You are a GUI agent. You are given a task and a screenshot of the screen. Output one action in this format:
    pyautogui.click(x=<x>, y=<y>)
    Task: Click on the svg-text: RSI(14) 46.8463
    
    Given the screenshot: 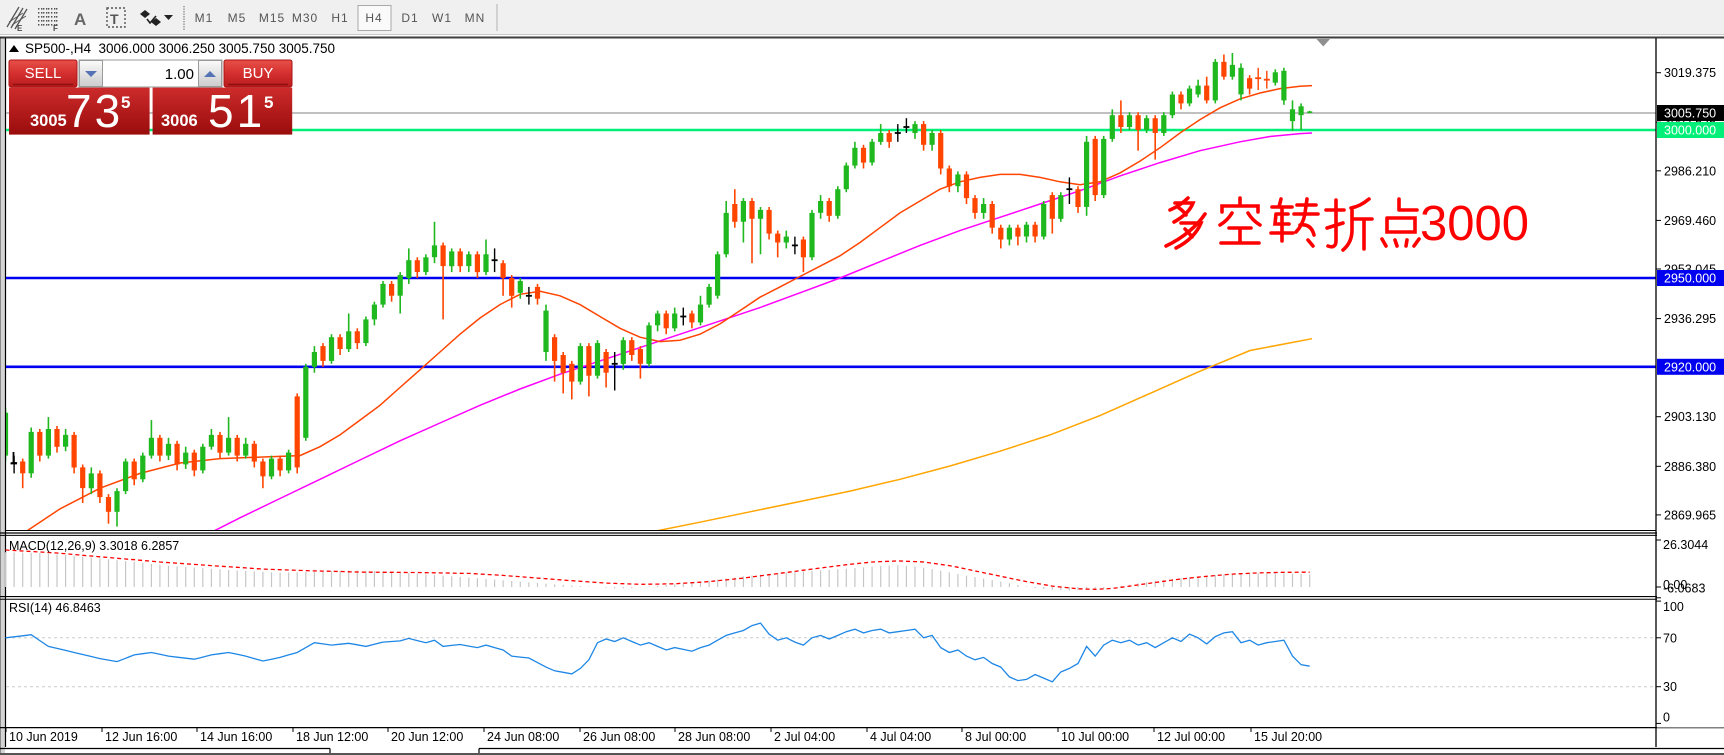 What is the action you would take?
    pyautogui.click(x=55, y=608)
    